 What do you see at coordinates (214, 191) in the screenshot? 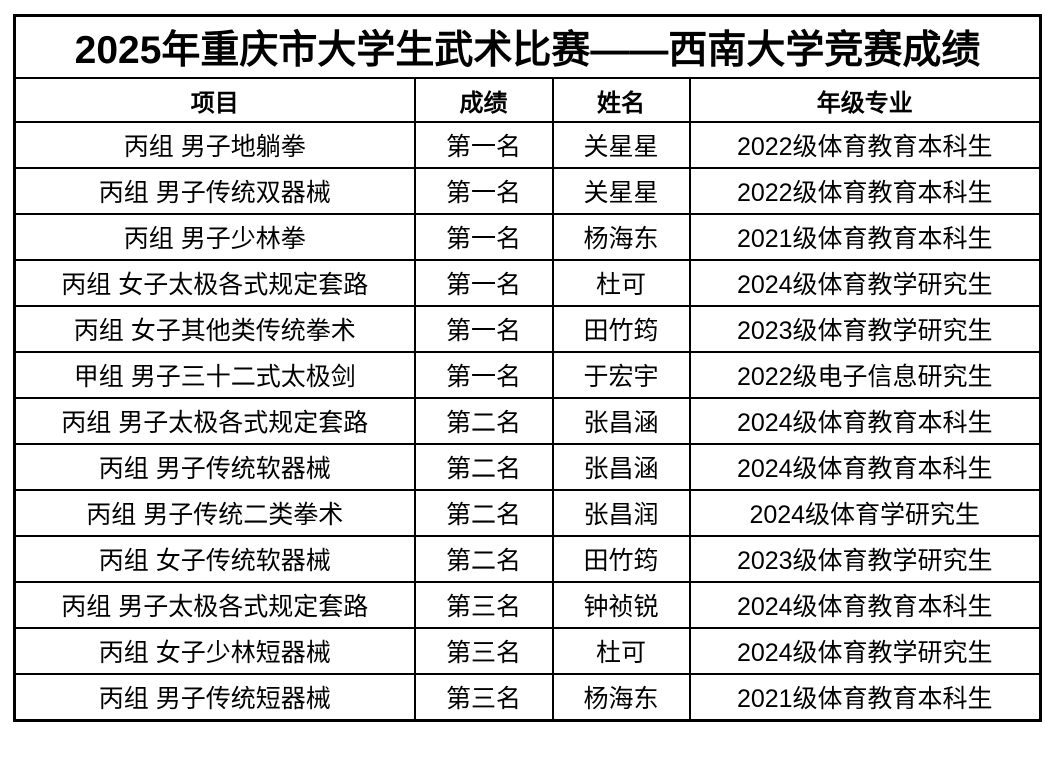
I see `cell-event: 丙组 男子传统双器械` at bounding box center [214, 191].